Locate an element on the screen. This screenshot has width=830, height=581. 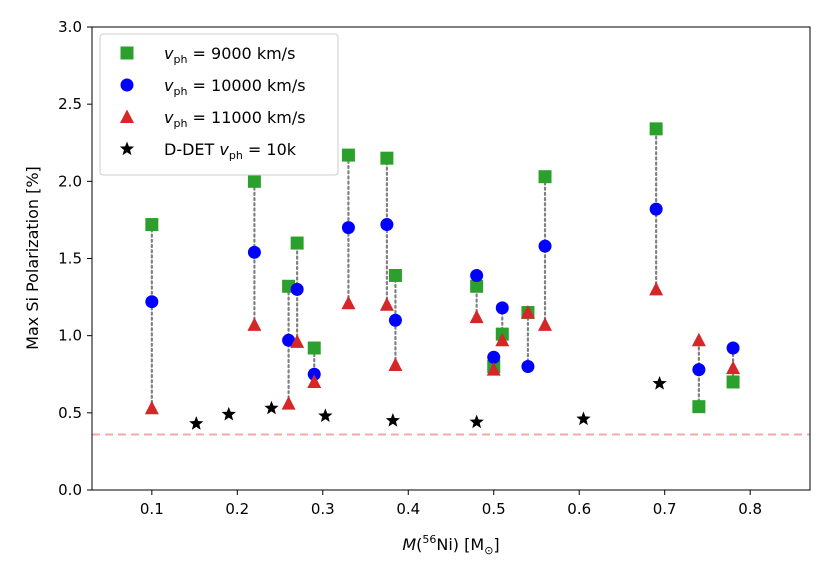
y-tick-label: 2.0 is located at coordinates (70, 181).